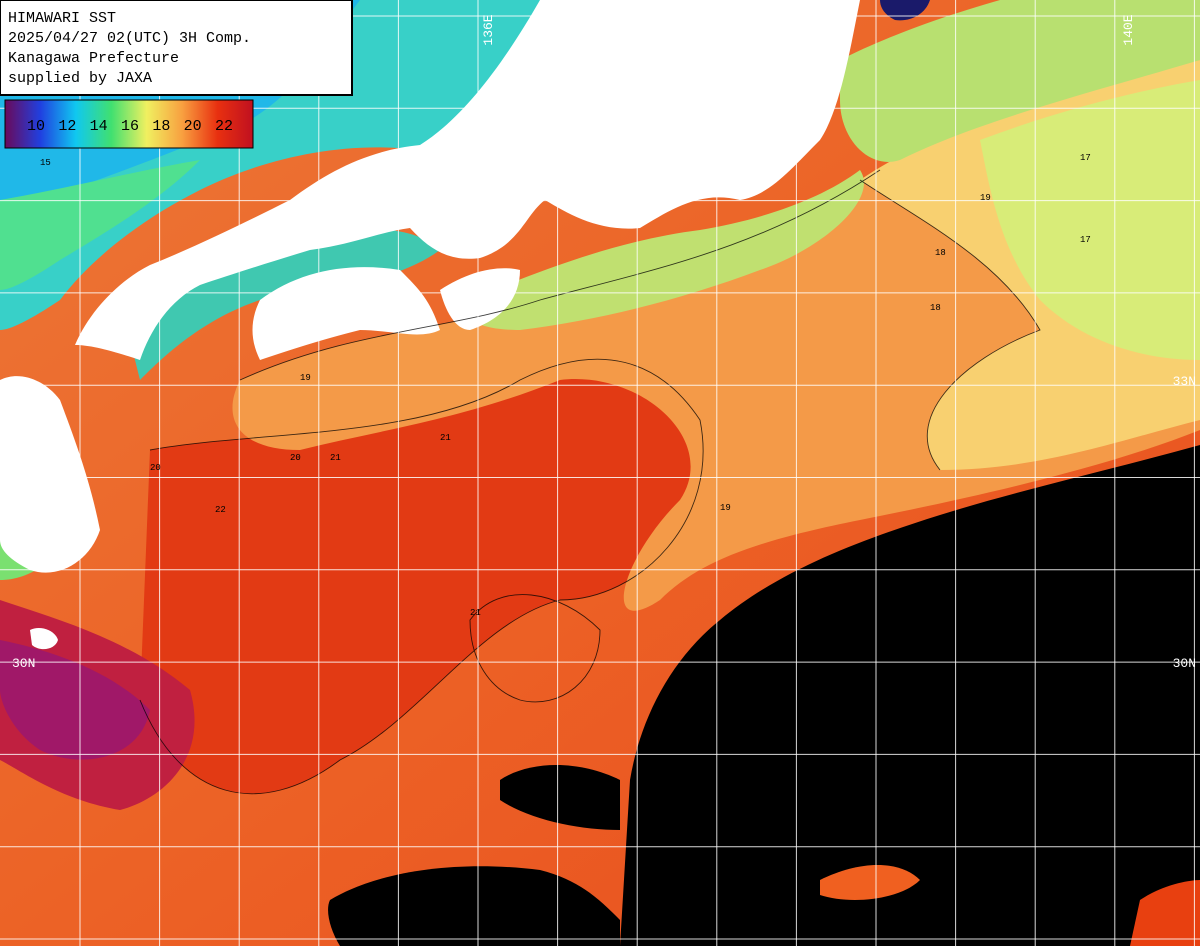  Describe the element at coordinates (1184, 381) in the screenshot. I see `latitude-label: 33N` at that location.